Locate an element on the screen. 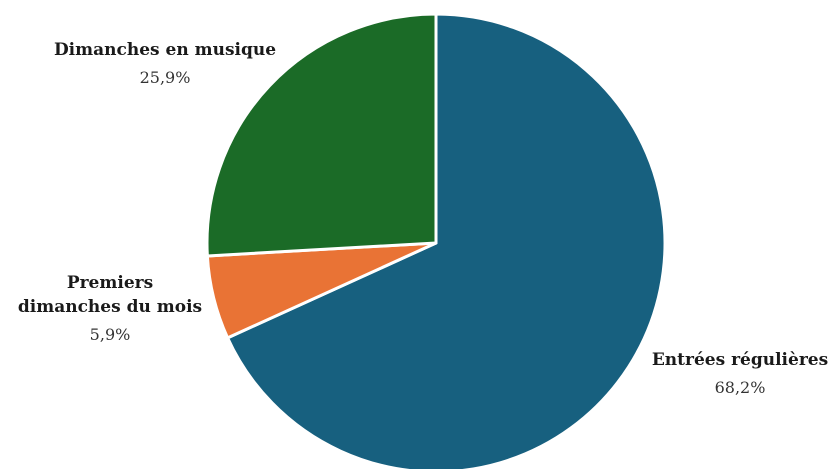 Image resolution: width=837 pixels, height=469 pixels. slice-label-name: dimanches du mois is located at coordinates (110, 307).